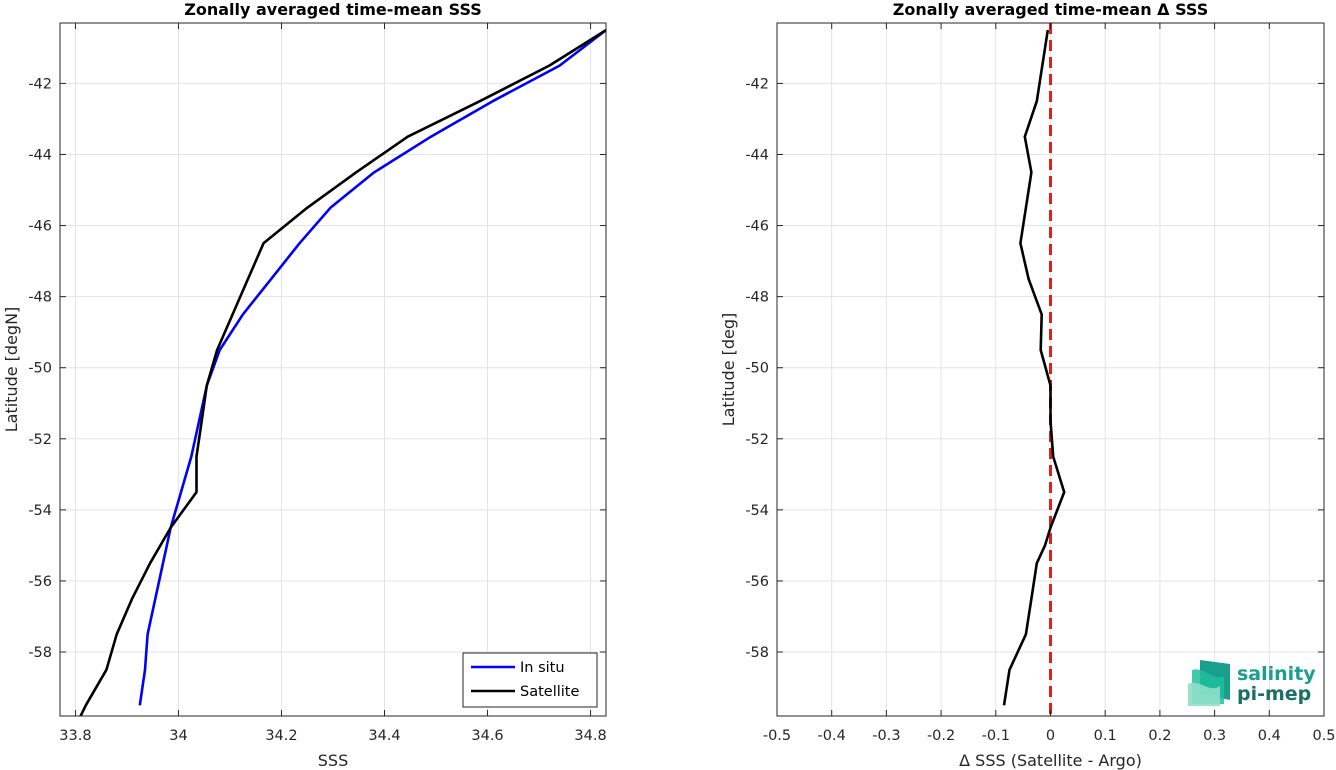  I want to click on x-tick-label: -0.3, so click(886, 736).